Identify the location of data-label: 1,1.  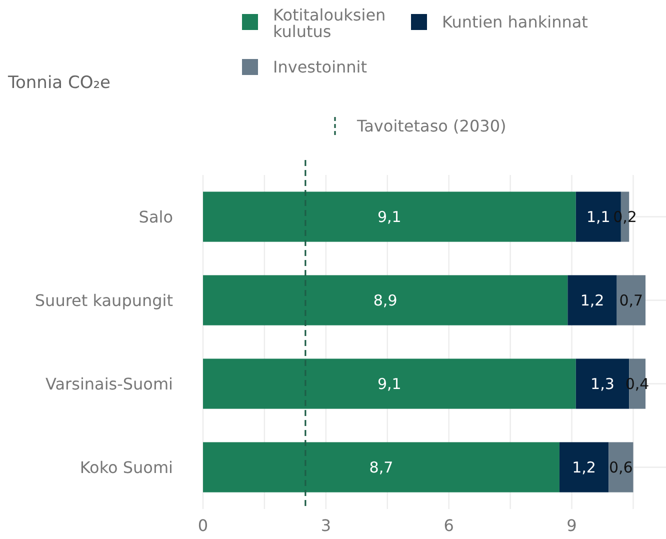
(598, 217).